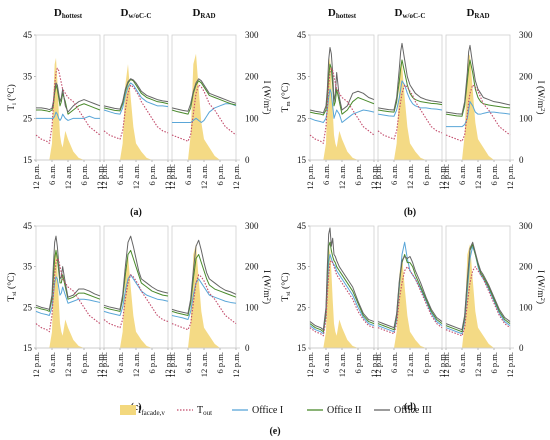 This screenshot has width=550, height=440. What do you see at coordinates (526, 267) in the screenshot?
I see `y2-tick-label: 200` at bounding box center [526, 267].